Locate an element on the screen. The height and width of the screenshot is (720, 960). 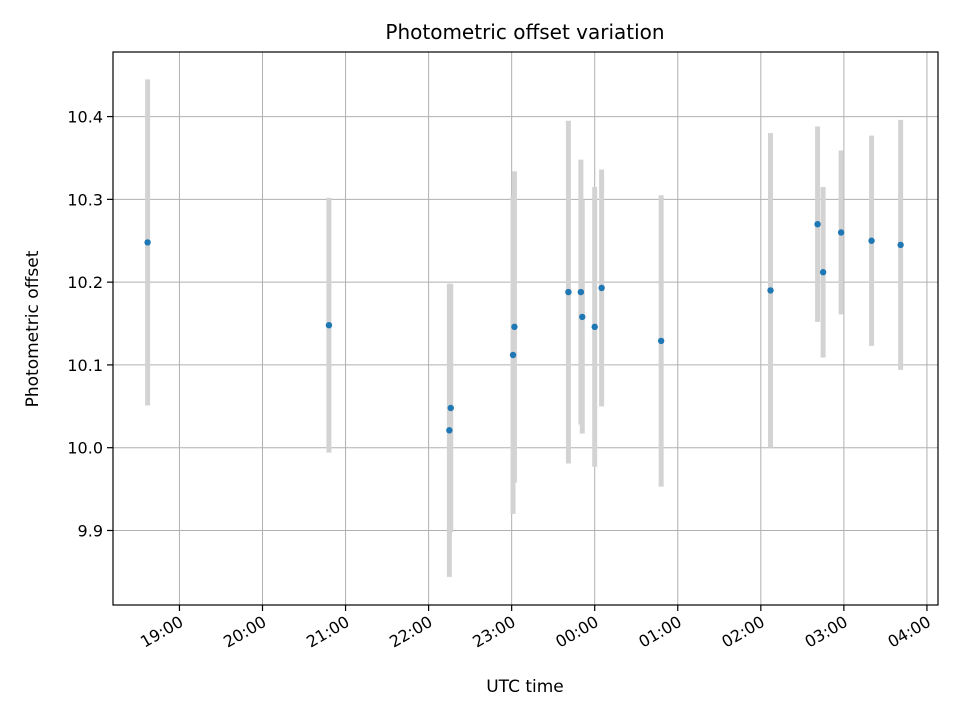
x-tick-label: 04:00 is located at coordinates (908, 632).